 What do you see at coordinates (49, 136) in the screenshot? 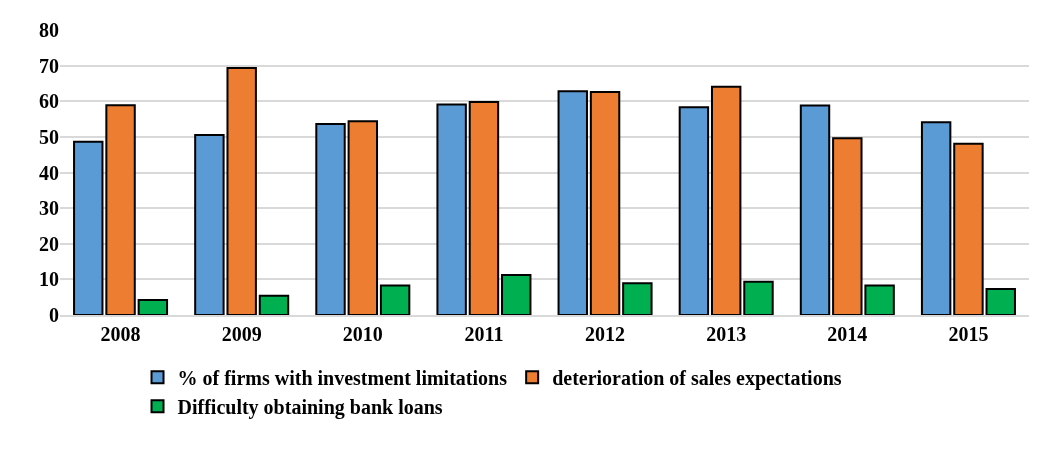
I see `y-tick-label: 50` at bounding box center [49, 136].